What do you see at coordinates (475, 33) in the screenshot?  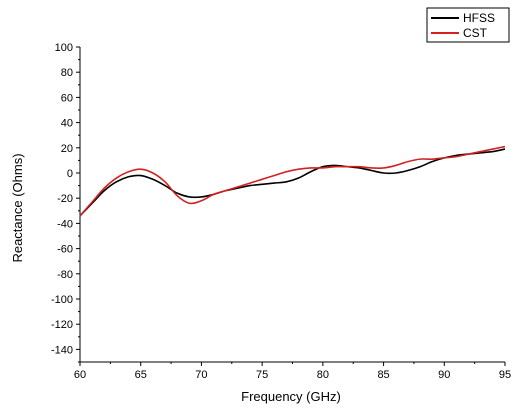 I see `legend-label-cst: CST` at bounding box center [475, 33].